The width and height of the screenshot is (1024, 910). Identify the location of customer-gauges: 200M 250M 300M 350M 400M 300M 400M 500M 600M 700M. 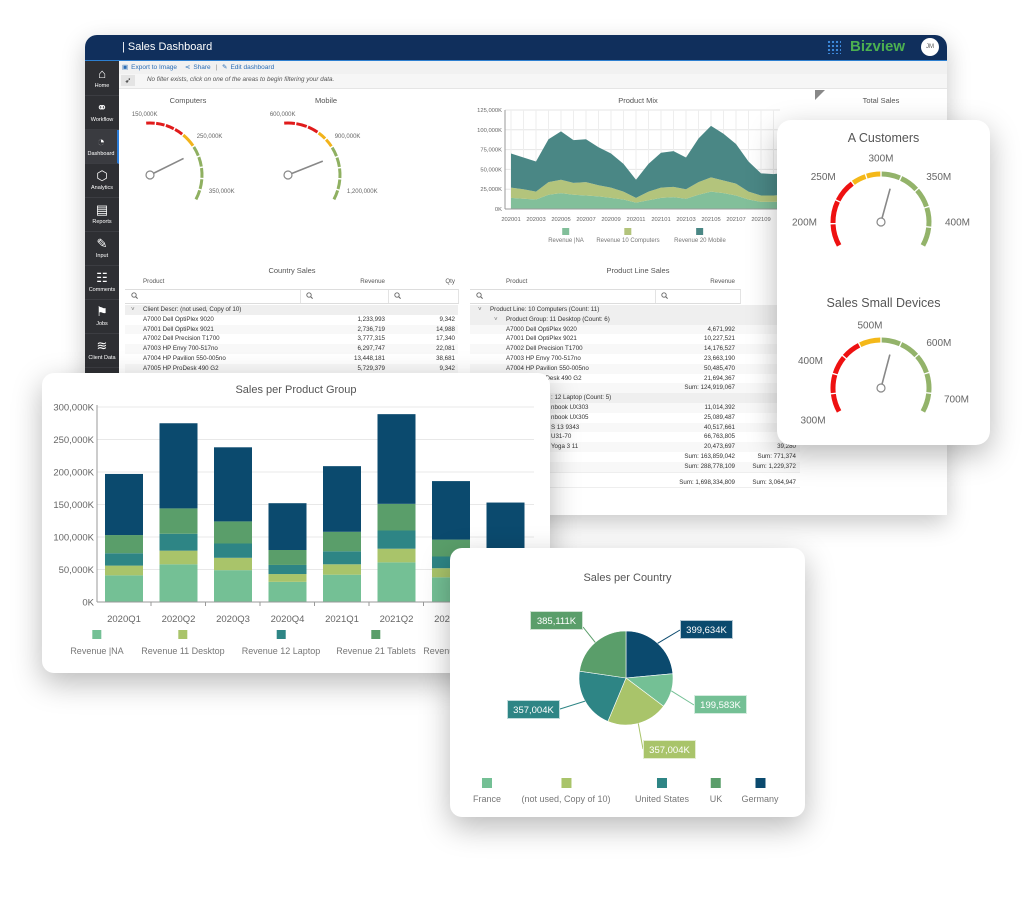
(883, 282).